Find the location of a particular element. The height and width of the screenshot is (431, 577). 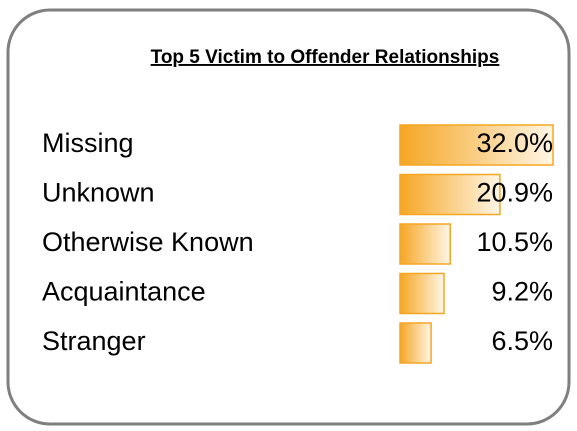

value-label: 6.5% is located at coordinates (522, 341).